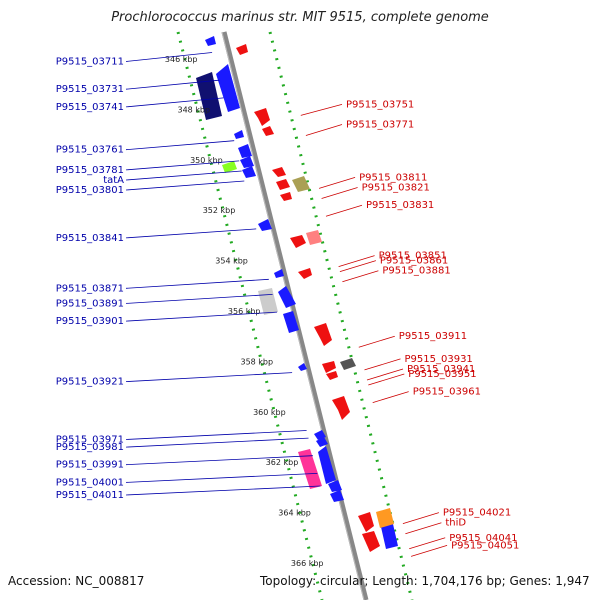 Image resolution: width=600 pixels, height=600 pixels. Describe the element at coordinates (90, 107) in the screenshot. I see `reverse-gene-label: P9515_03741` at that location.